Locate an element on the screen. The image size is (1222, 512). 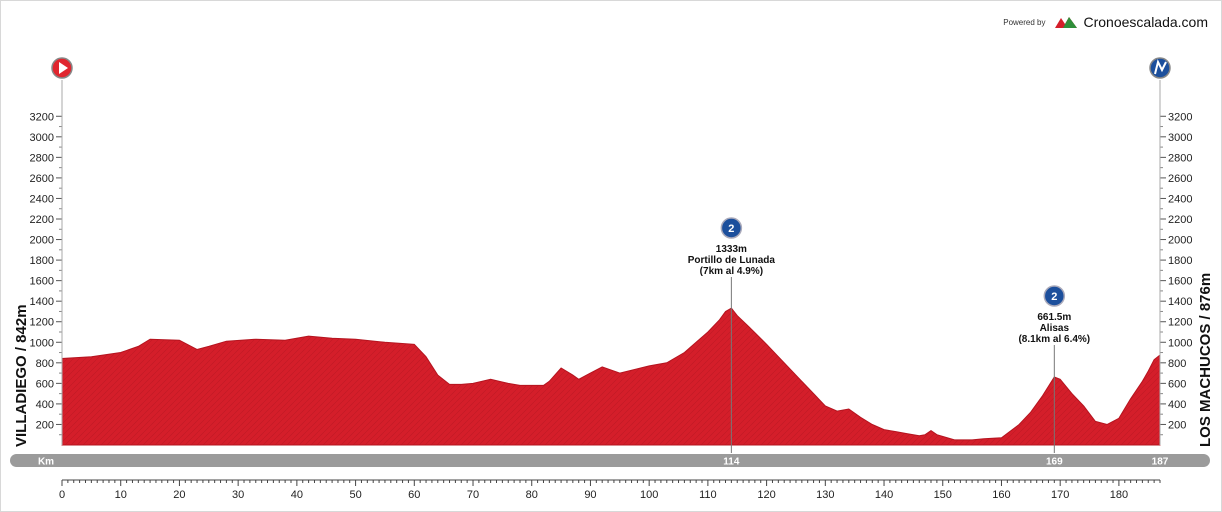
km-bar-track is located at coordinates (610, 460).